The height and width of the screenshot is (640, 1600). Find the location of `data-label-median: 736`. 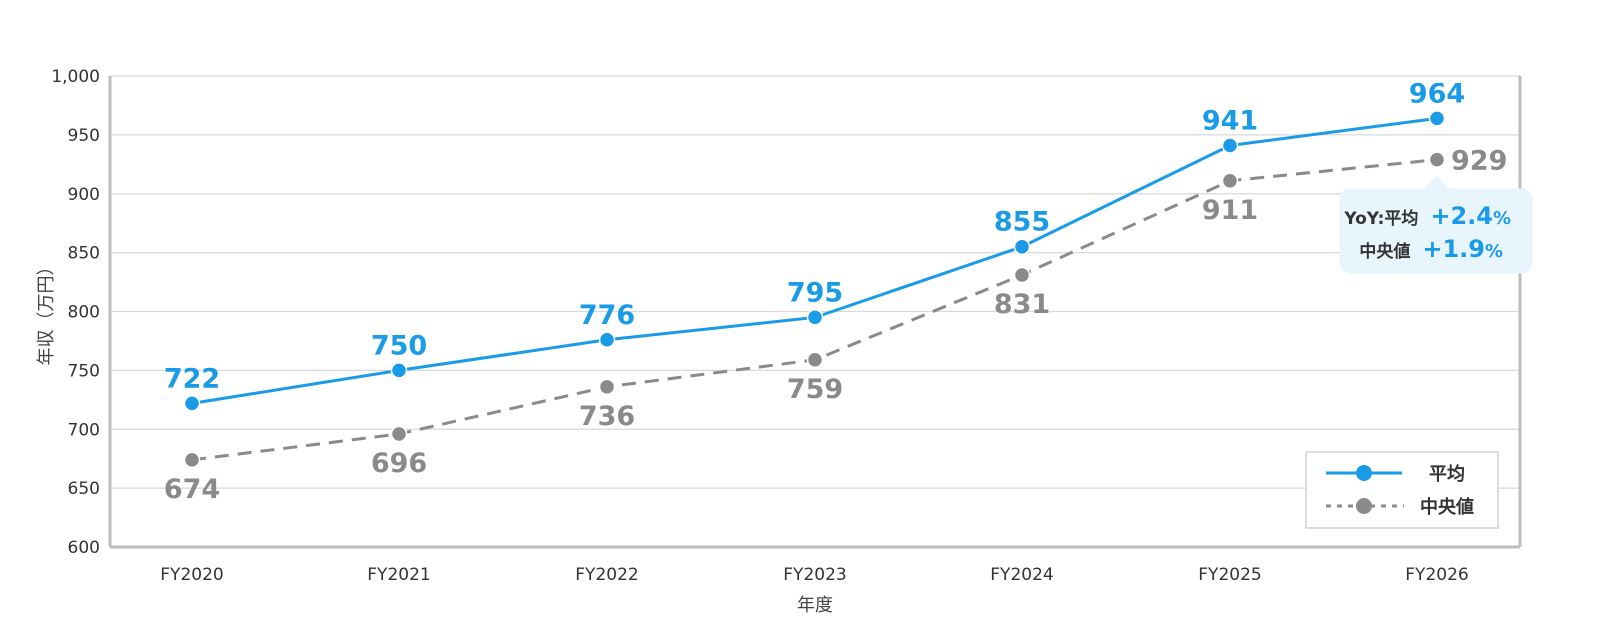

data-label-median: 736 is located at coordinates (607, 416).